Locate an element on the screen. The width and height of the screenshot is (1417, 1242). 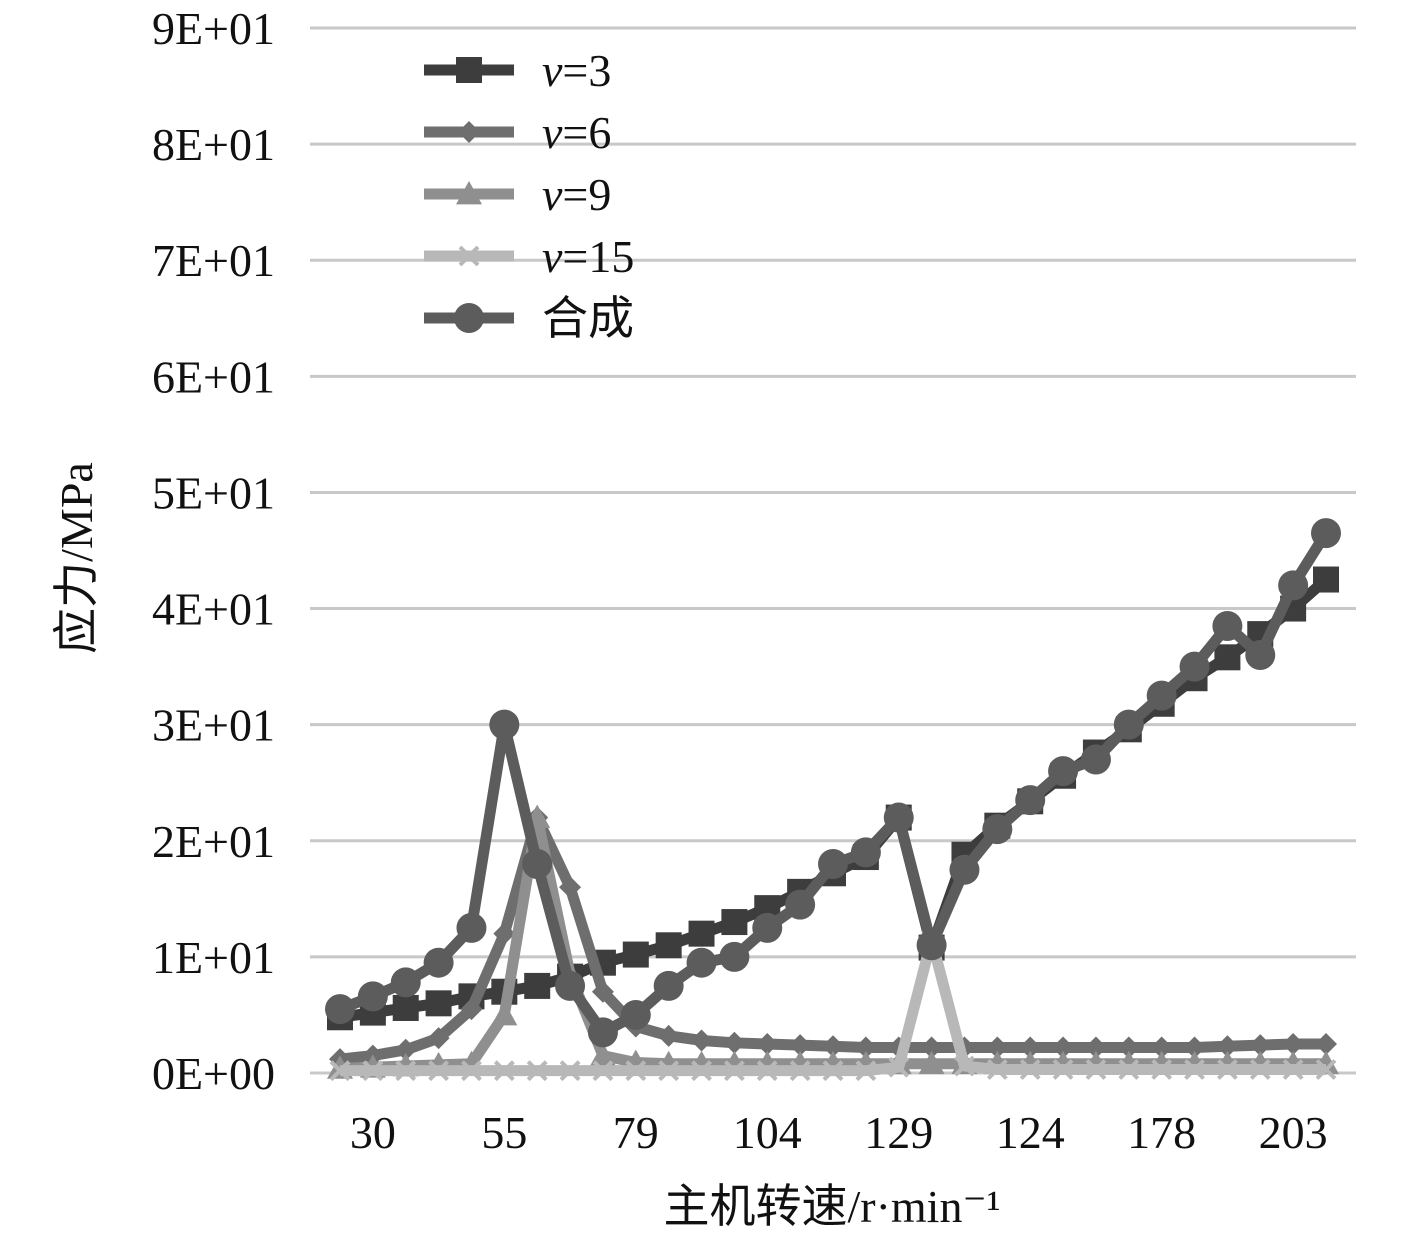
y-tick-label: 6E+01 is located at coordinates (213, 376).